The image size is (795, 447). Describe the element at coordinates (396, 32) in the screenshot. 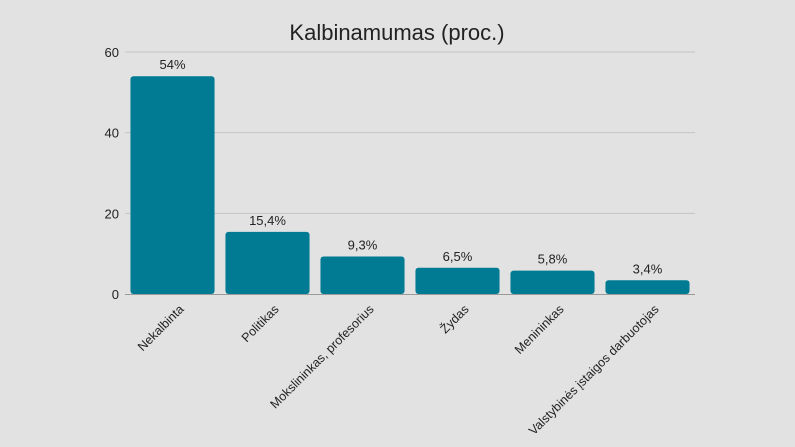

I see `chart-title: Kalbinamumas (proc.)` at that location.